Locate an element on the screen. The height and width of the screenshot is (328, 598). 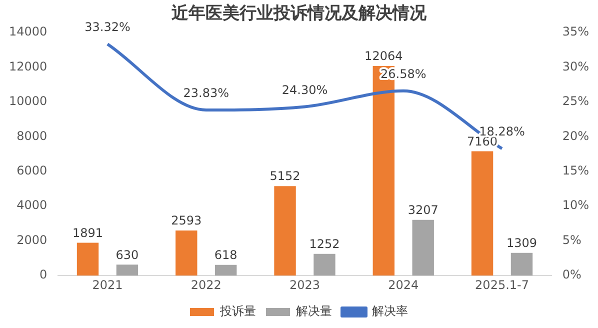
data-label: 12064 is located at coordinates (383, 56).